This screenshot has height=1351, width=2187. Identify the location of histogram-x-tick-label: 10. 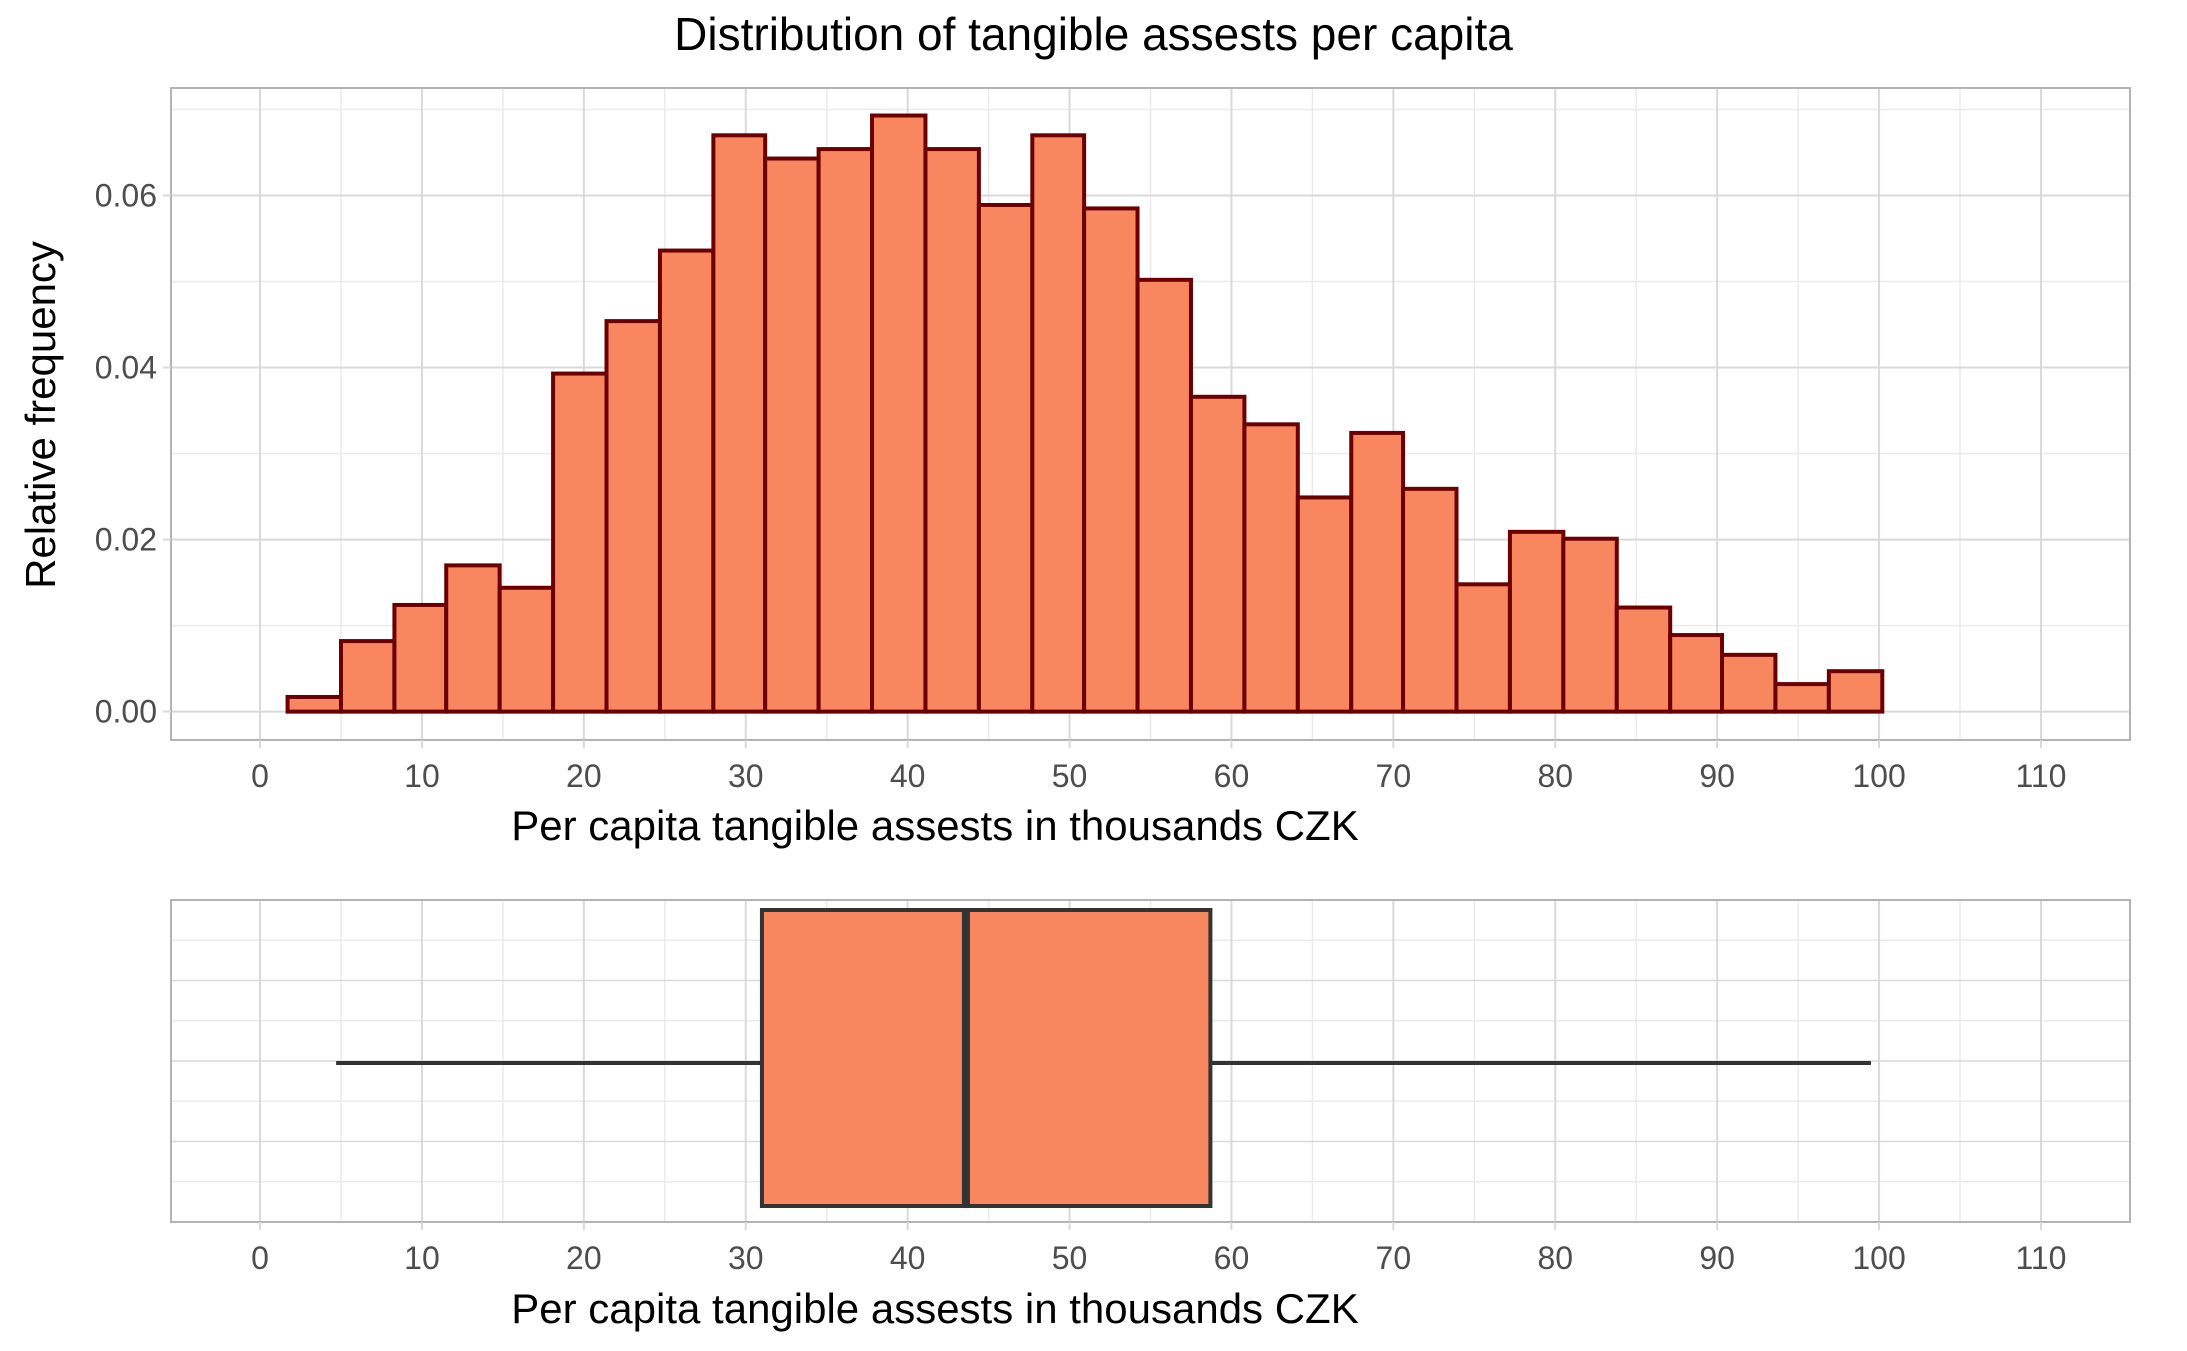
(422, 776).